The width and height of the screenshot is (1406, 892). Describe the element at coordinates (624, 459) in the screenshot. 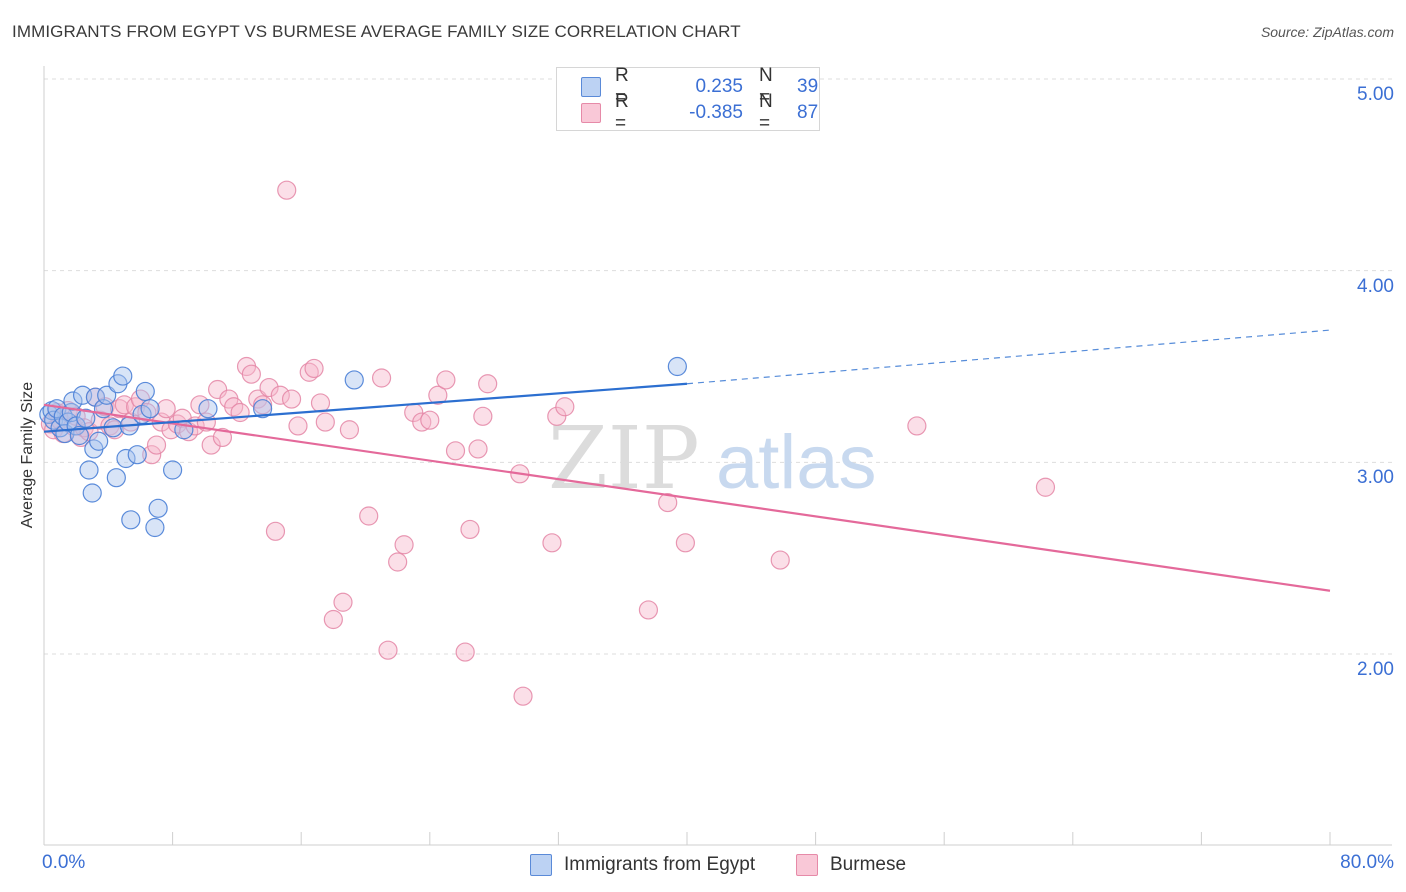

I see `watermark-zip: ZIP` at that location.